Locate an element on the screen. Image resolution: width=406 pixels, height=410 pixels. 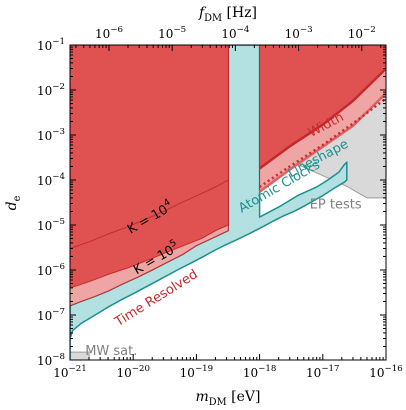
top-tick-label: 10⁻⁴ is located at coordinates (235, 33).